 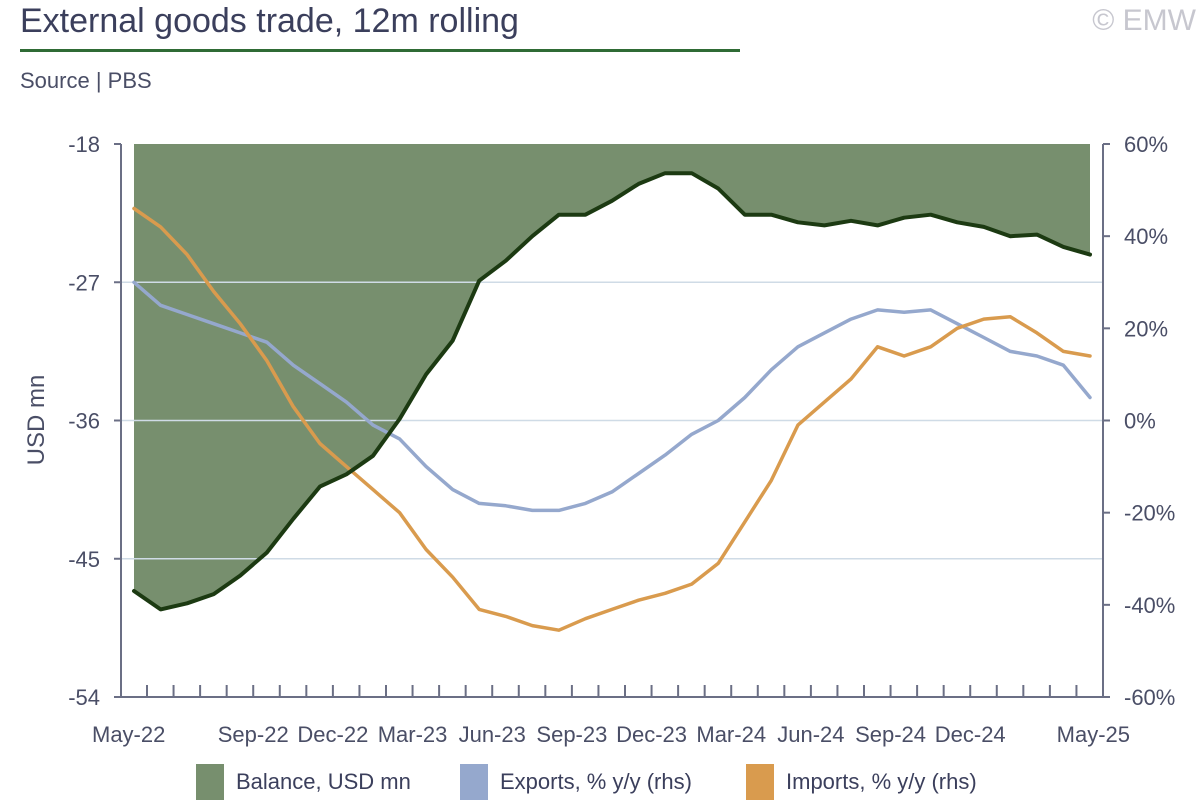 What do you see at coordinates (1146, 328) in the screenshot?
I see `y-right-tick-label: 20%` at bounding box center [1146, 328].